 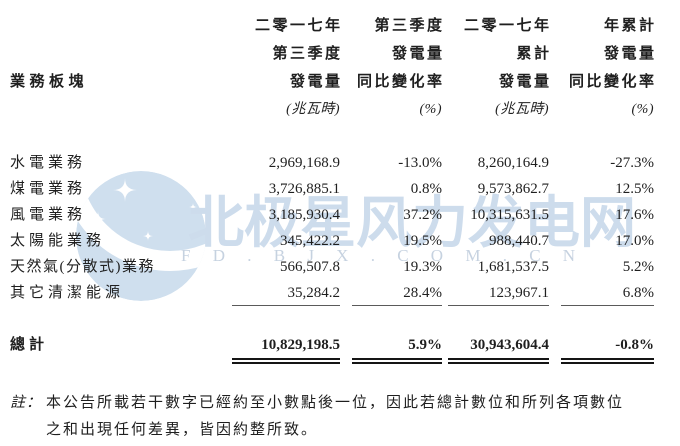 I want to click on q3-change-value: -13.0%, so click(x=420, y=163).